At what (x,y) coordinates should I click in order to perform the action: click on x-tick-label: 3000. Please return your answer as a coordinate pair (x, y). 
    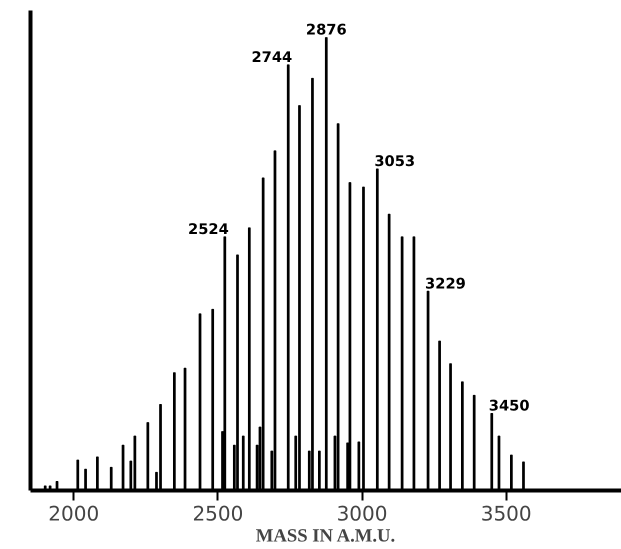
    Looking at the image, I should click on (362, 514).